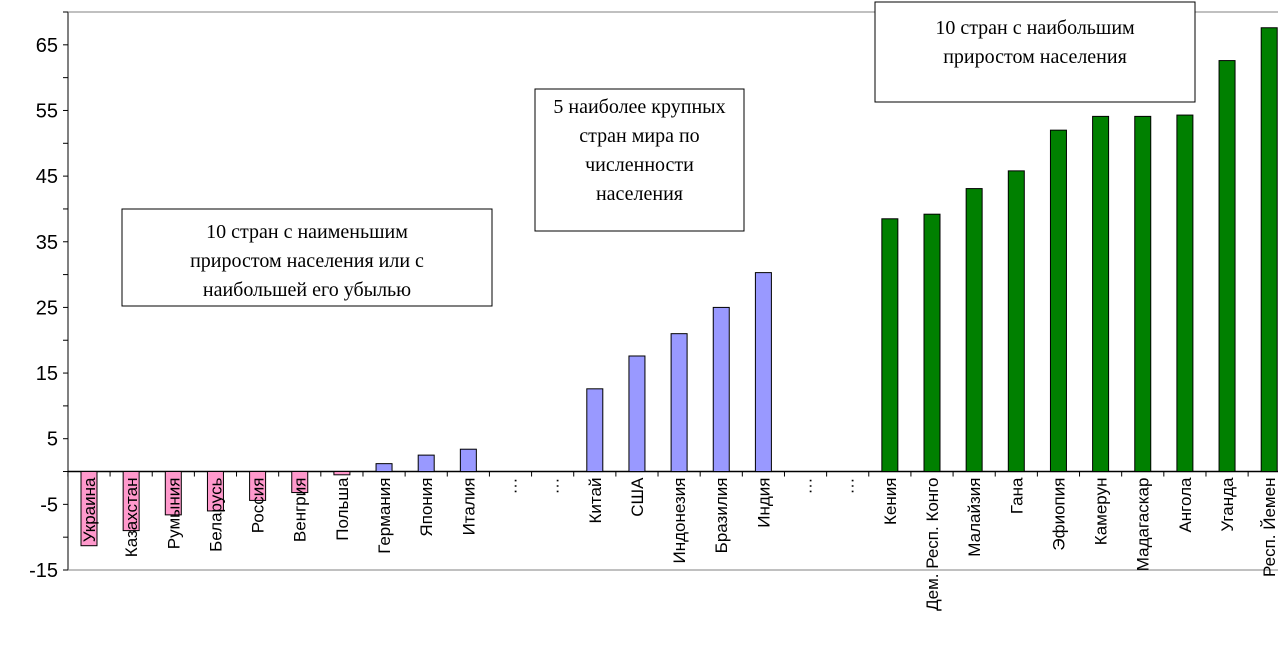  I want to click on category-label: Россия, so click(258, 506).